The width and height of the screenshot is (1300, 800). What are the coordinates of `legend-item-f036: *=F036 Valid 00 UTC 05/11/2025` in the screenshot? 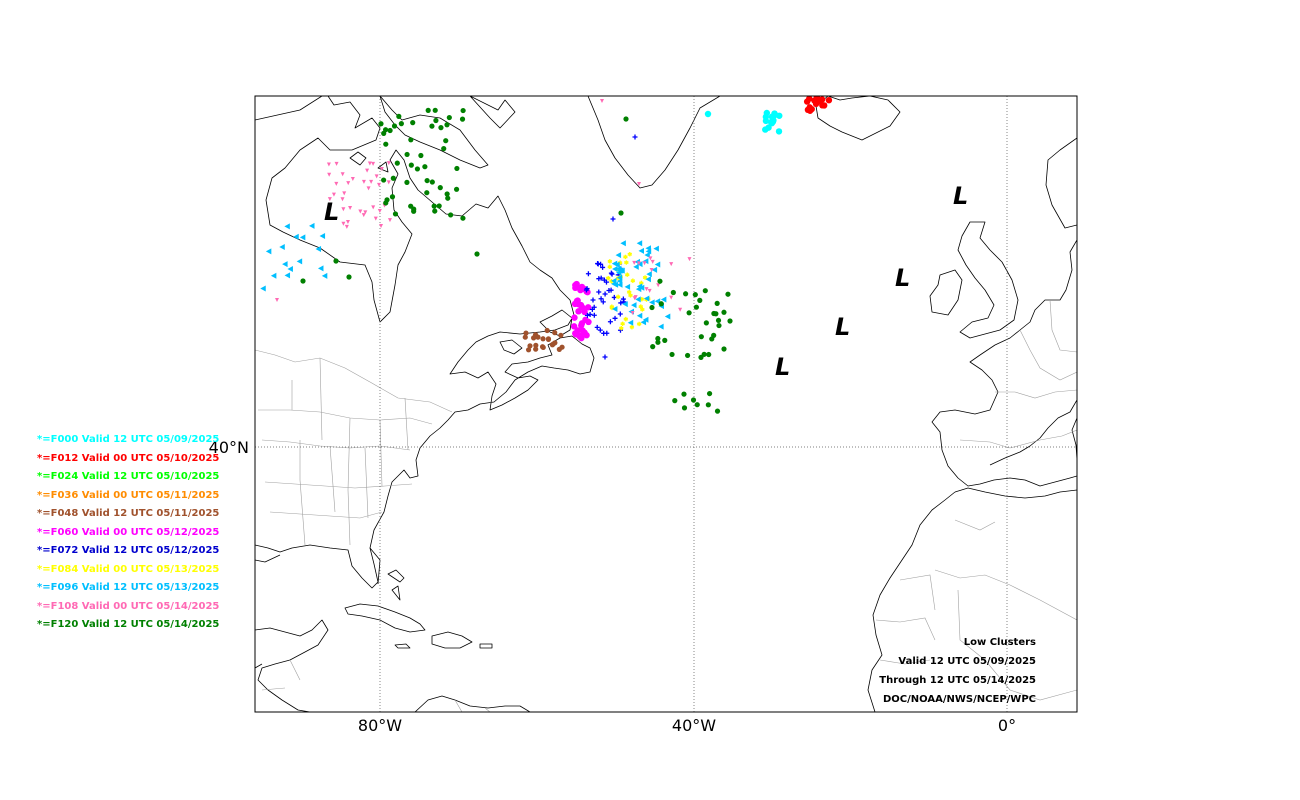 It's located at (128, 495).